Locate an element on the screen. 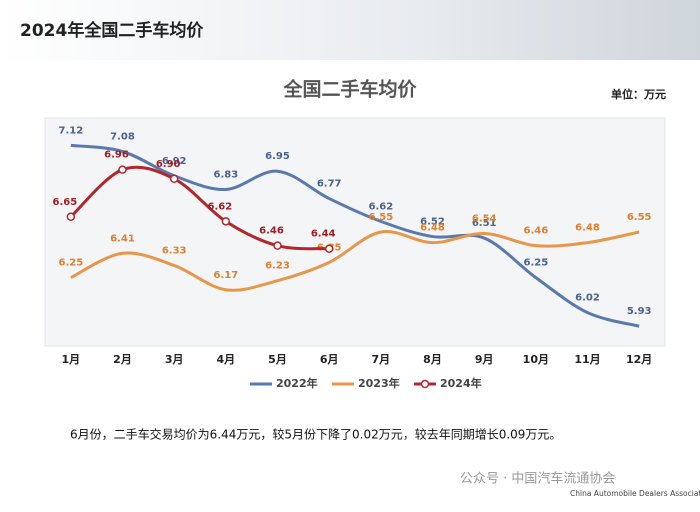 The width and height of the screenshot is (700, 512). x-tick-label: 4月 is located at coordinates (226, 359).